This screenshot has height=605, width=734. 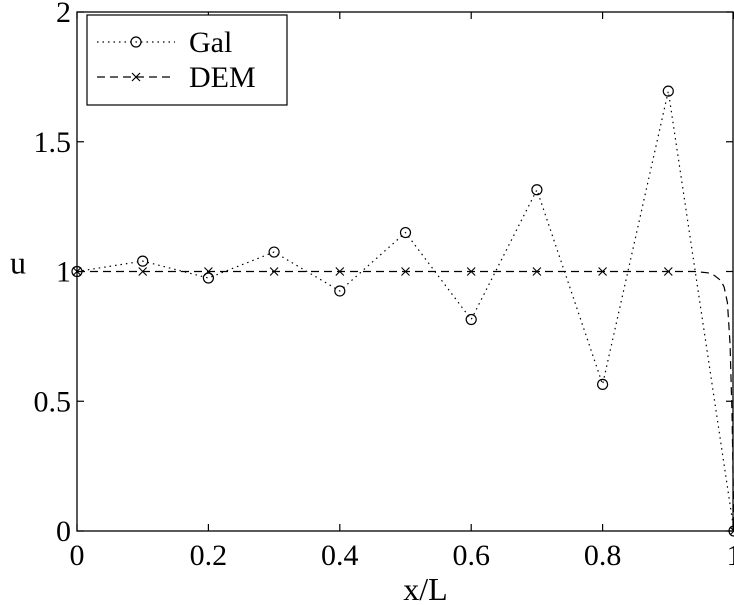 I want to click on legend: Gal DEM, so click(x=187, y=60).